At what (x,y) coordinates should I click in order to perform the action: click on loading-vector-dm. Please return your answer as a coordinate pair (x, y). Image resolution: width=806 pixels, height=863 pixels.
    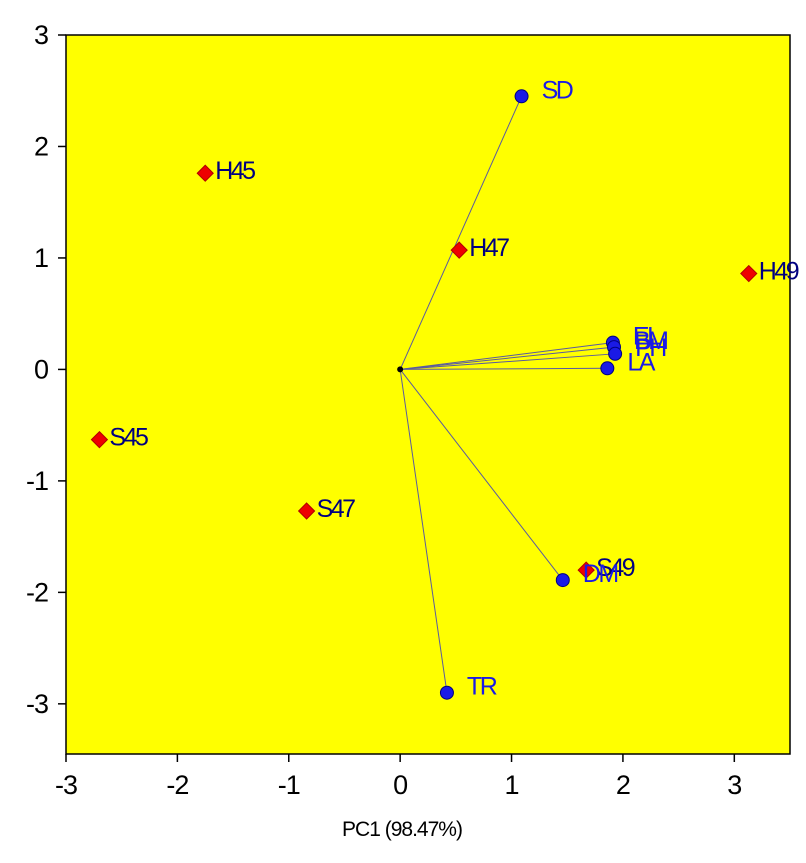
    Looking at the image, I should click on (481, 475).